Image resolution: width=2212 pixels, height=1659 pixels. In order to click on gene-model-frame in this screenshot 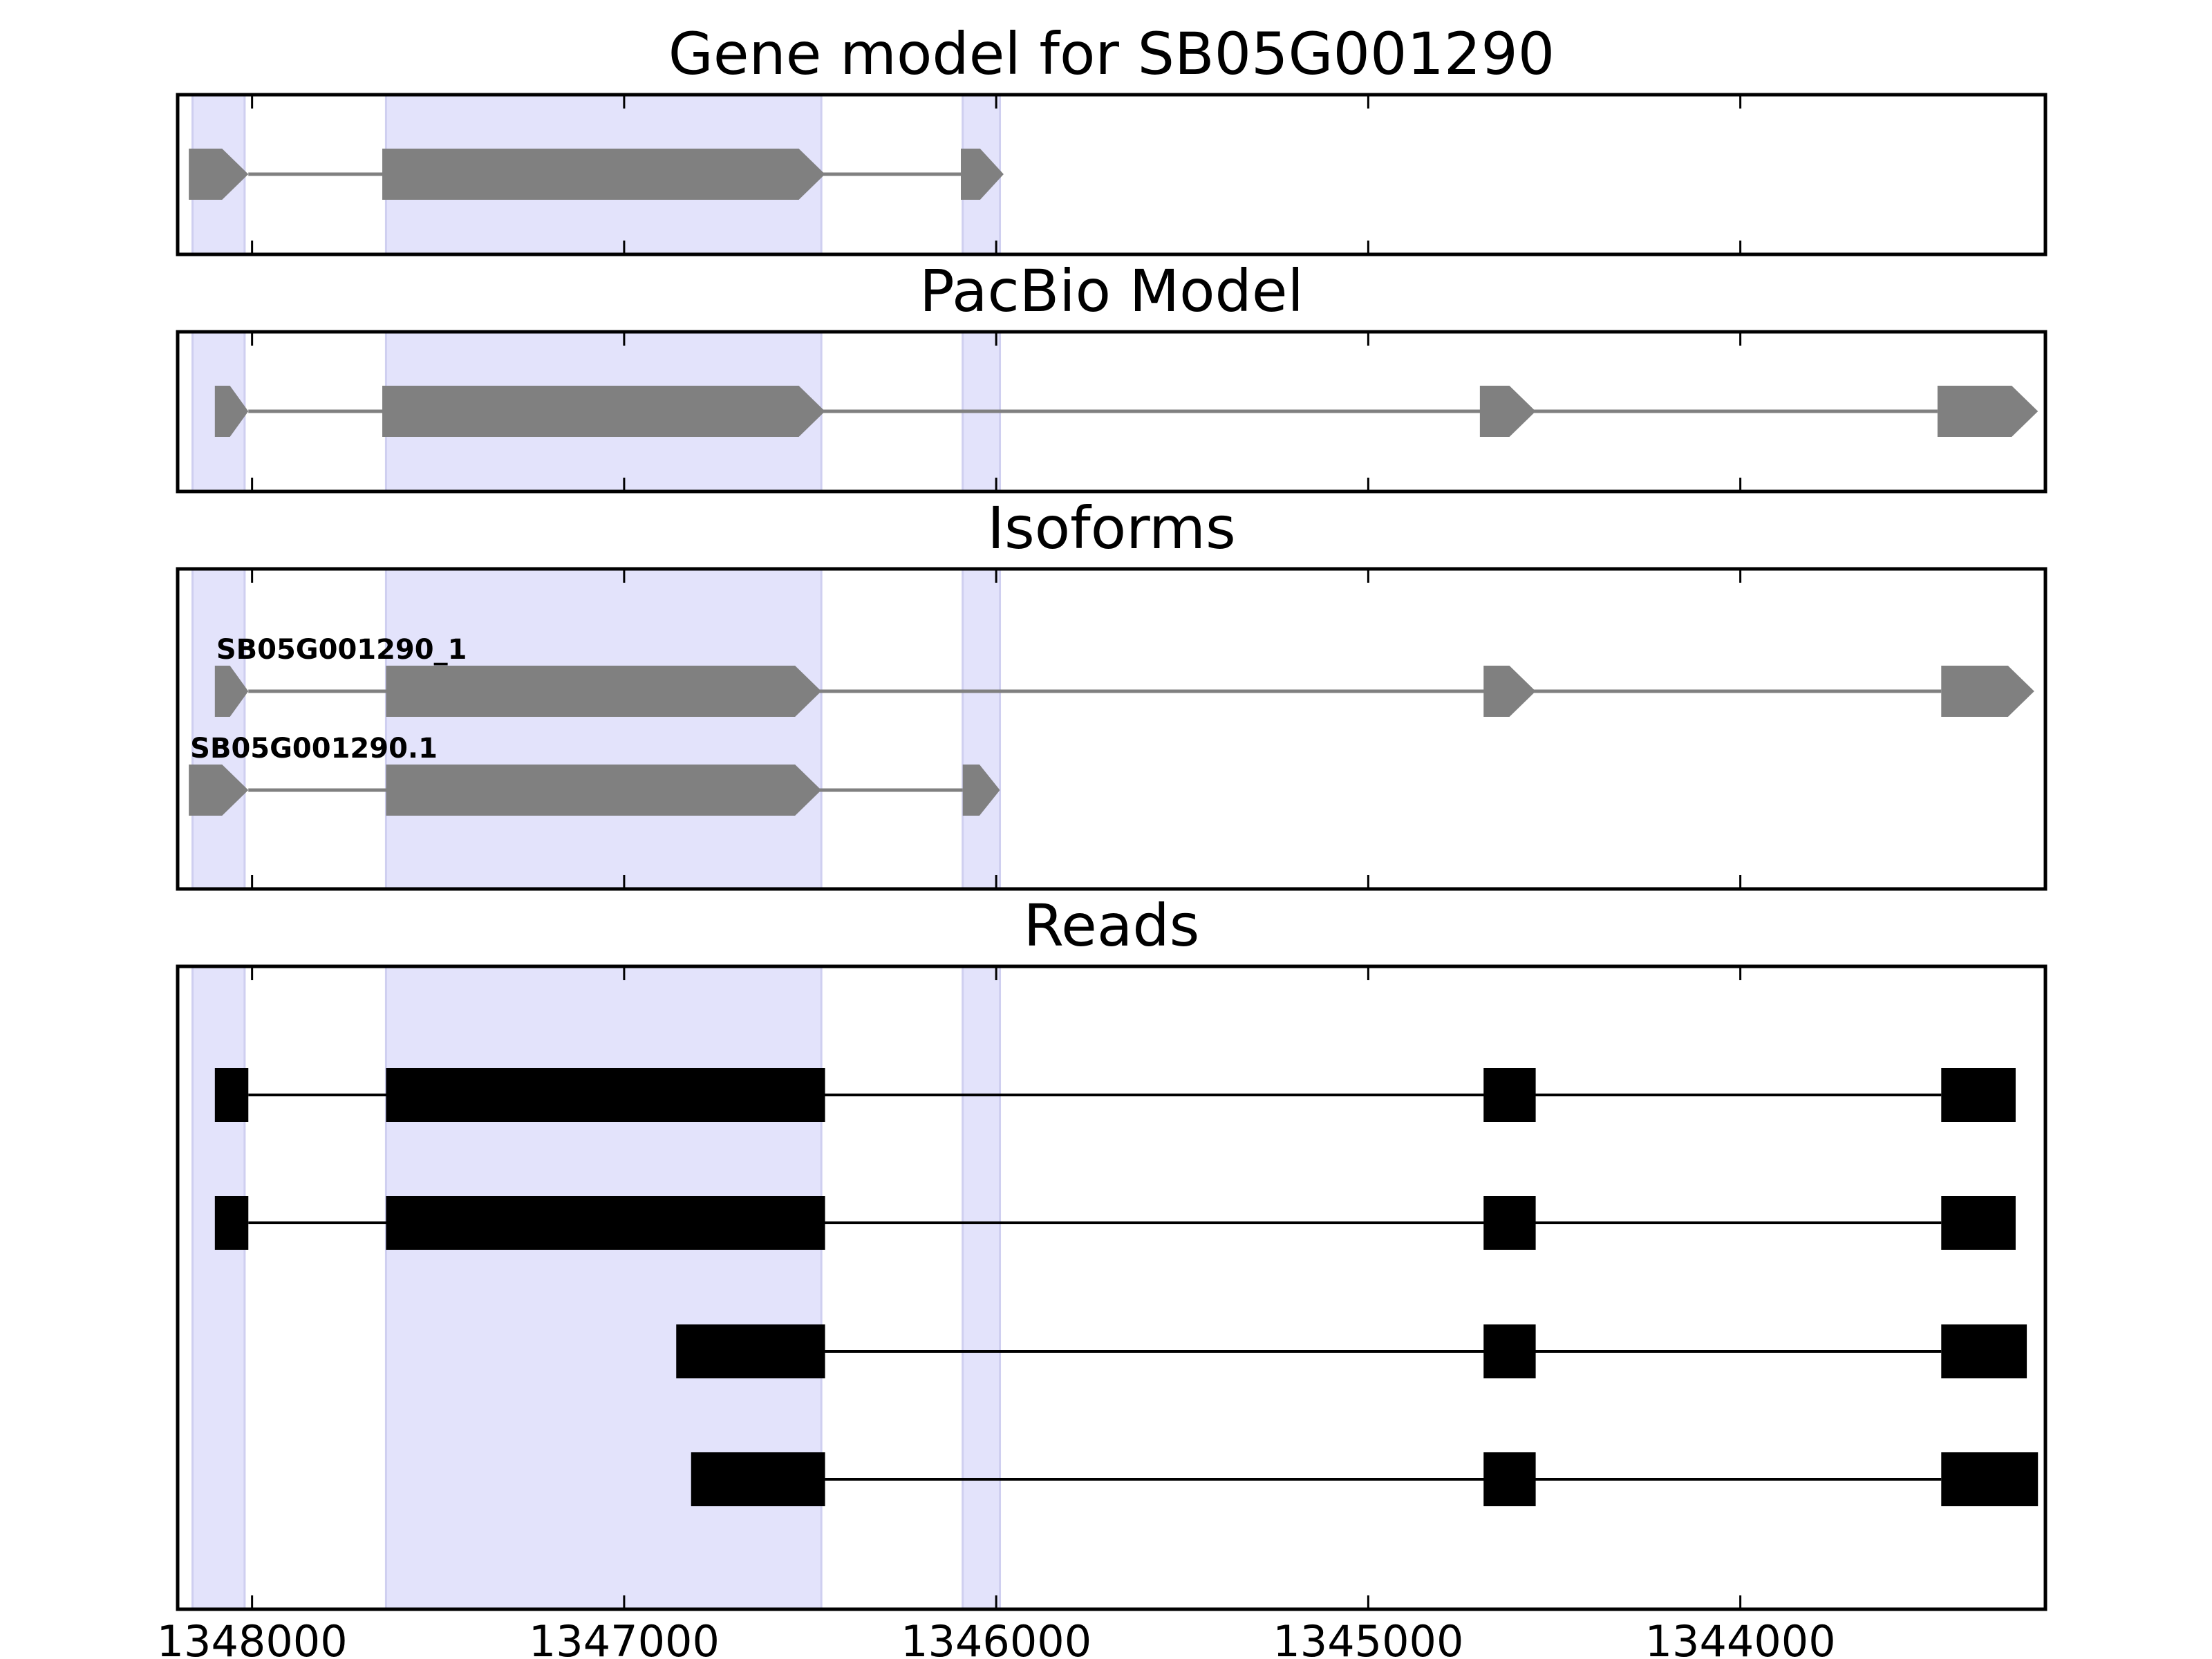, I will do `click(1111, 174)`.